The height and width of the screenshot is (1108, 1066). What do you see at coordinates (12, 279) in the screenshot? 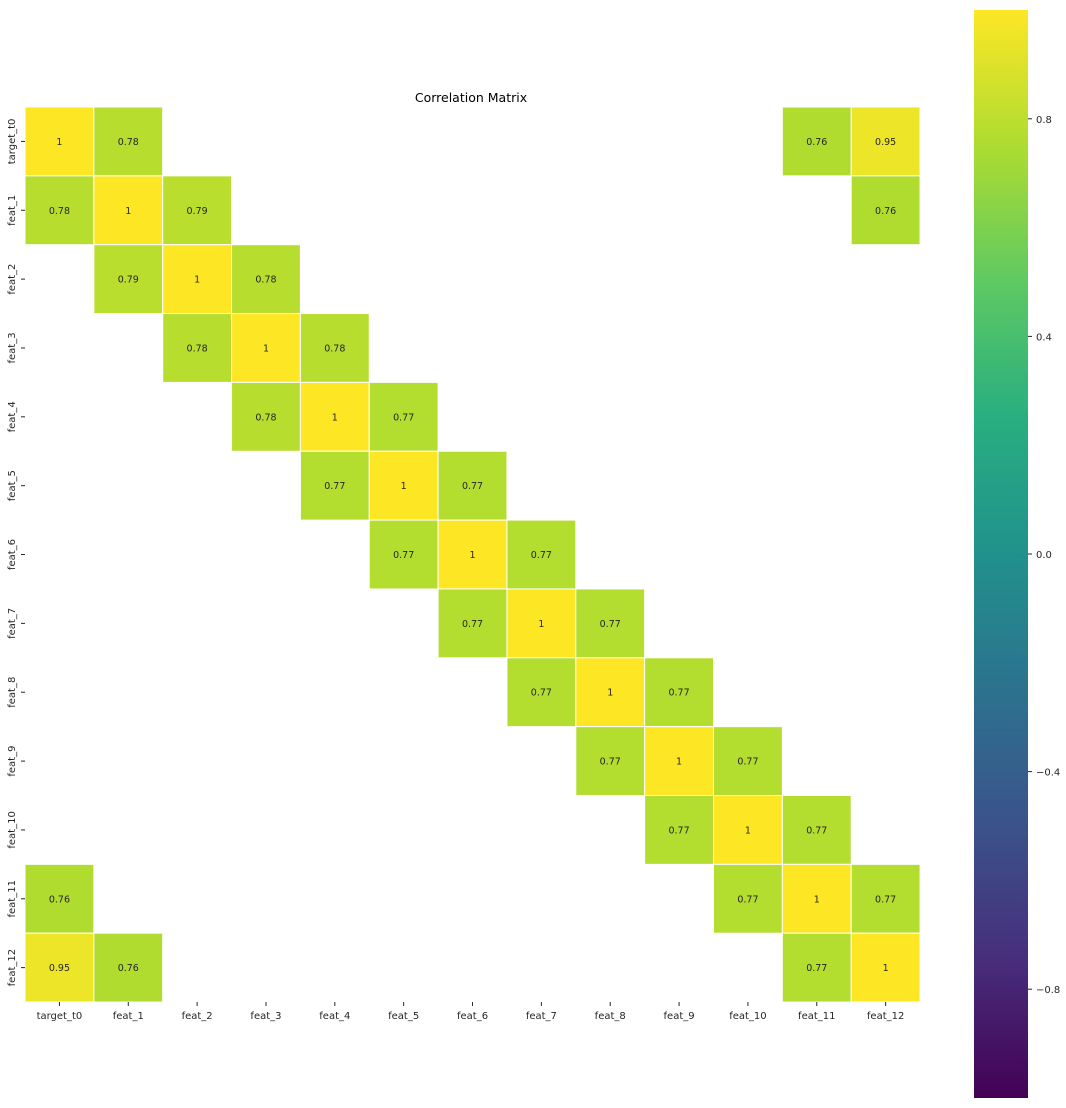
I see `y-tick-label: feat_2` at bounding box center [12, 279].